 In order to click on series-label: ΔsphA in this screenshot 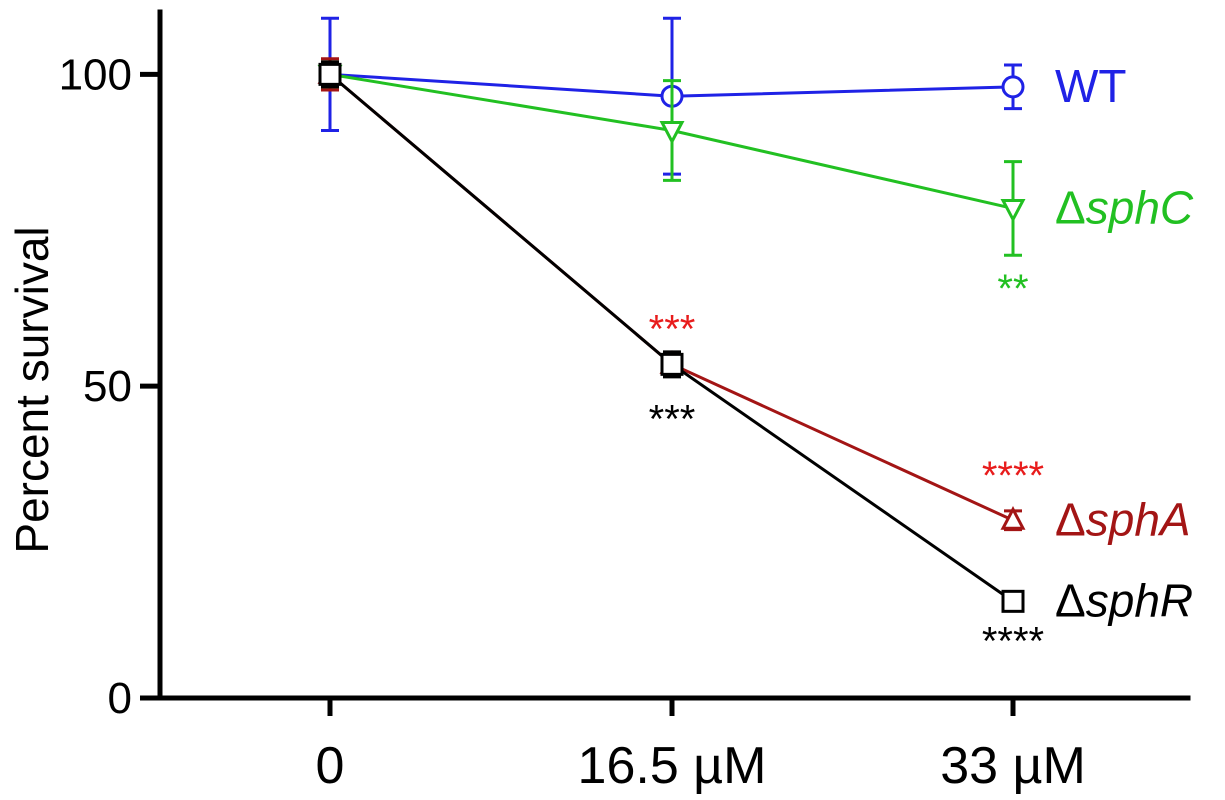, I will do `click(1123, 519)`.